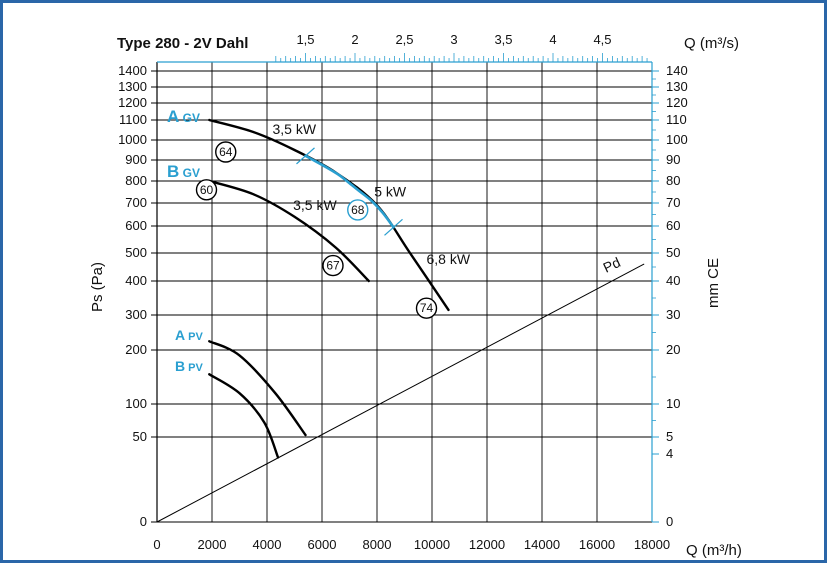  What do you see at coordinates (136, 280) in the screenshot?
I see `y-tick-label: 400` at bounding box center [136, 280].